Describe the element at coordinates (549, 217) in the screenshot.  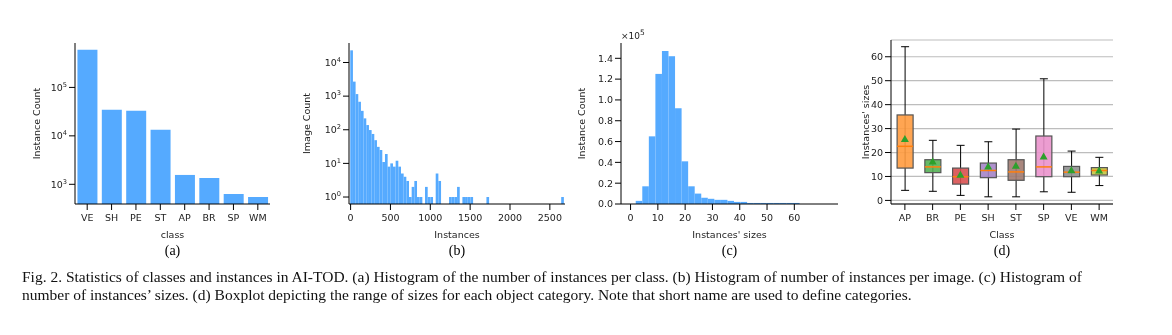
I see `x-tick-label: 2500` at that location.